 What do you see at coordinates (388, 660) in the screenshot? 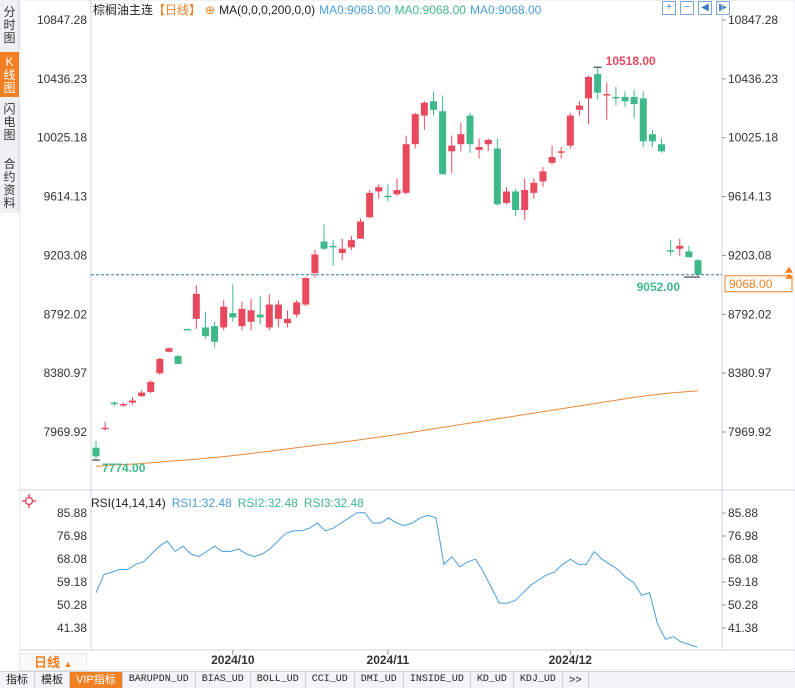
I see `date-tick-1: 2024/11` at bounding box center [388, 660].